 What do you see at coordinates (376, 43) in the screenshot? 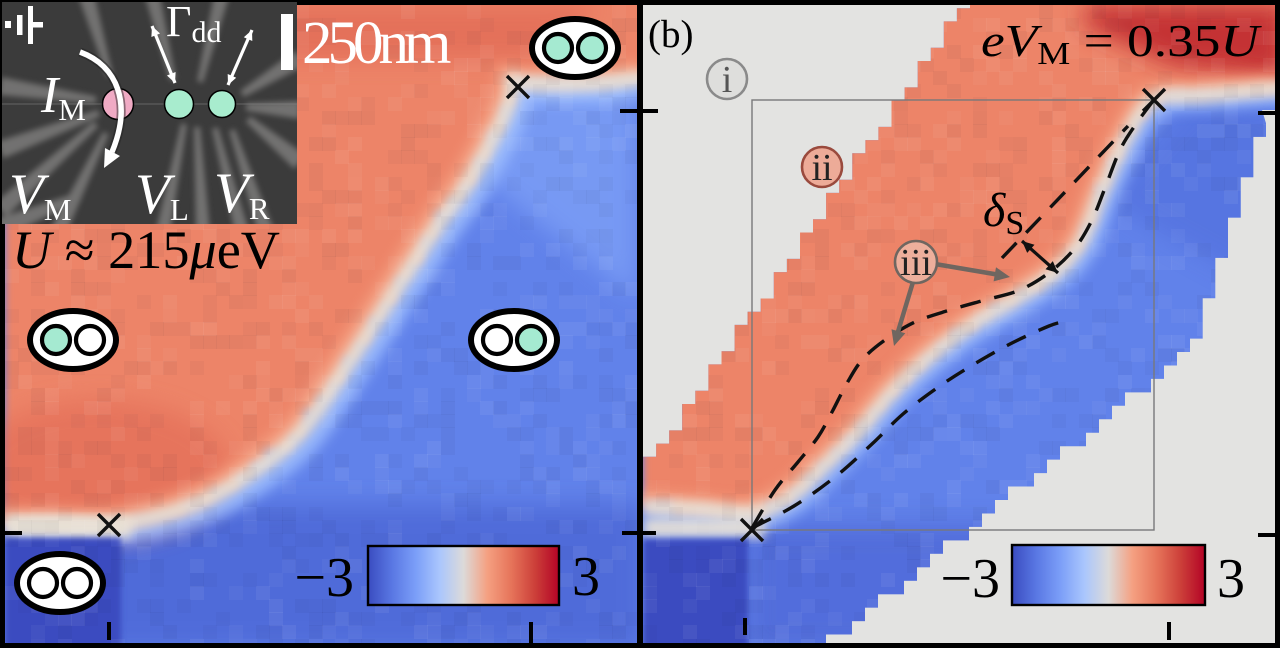
I see `svg-text: 250nm` at bounding box center [376, 43].